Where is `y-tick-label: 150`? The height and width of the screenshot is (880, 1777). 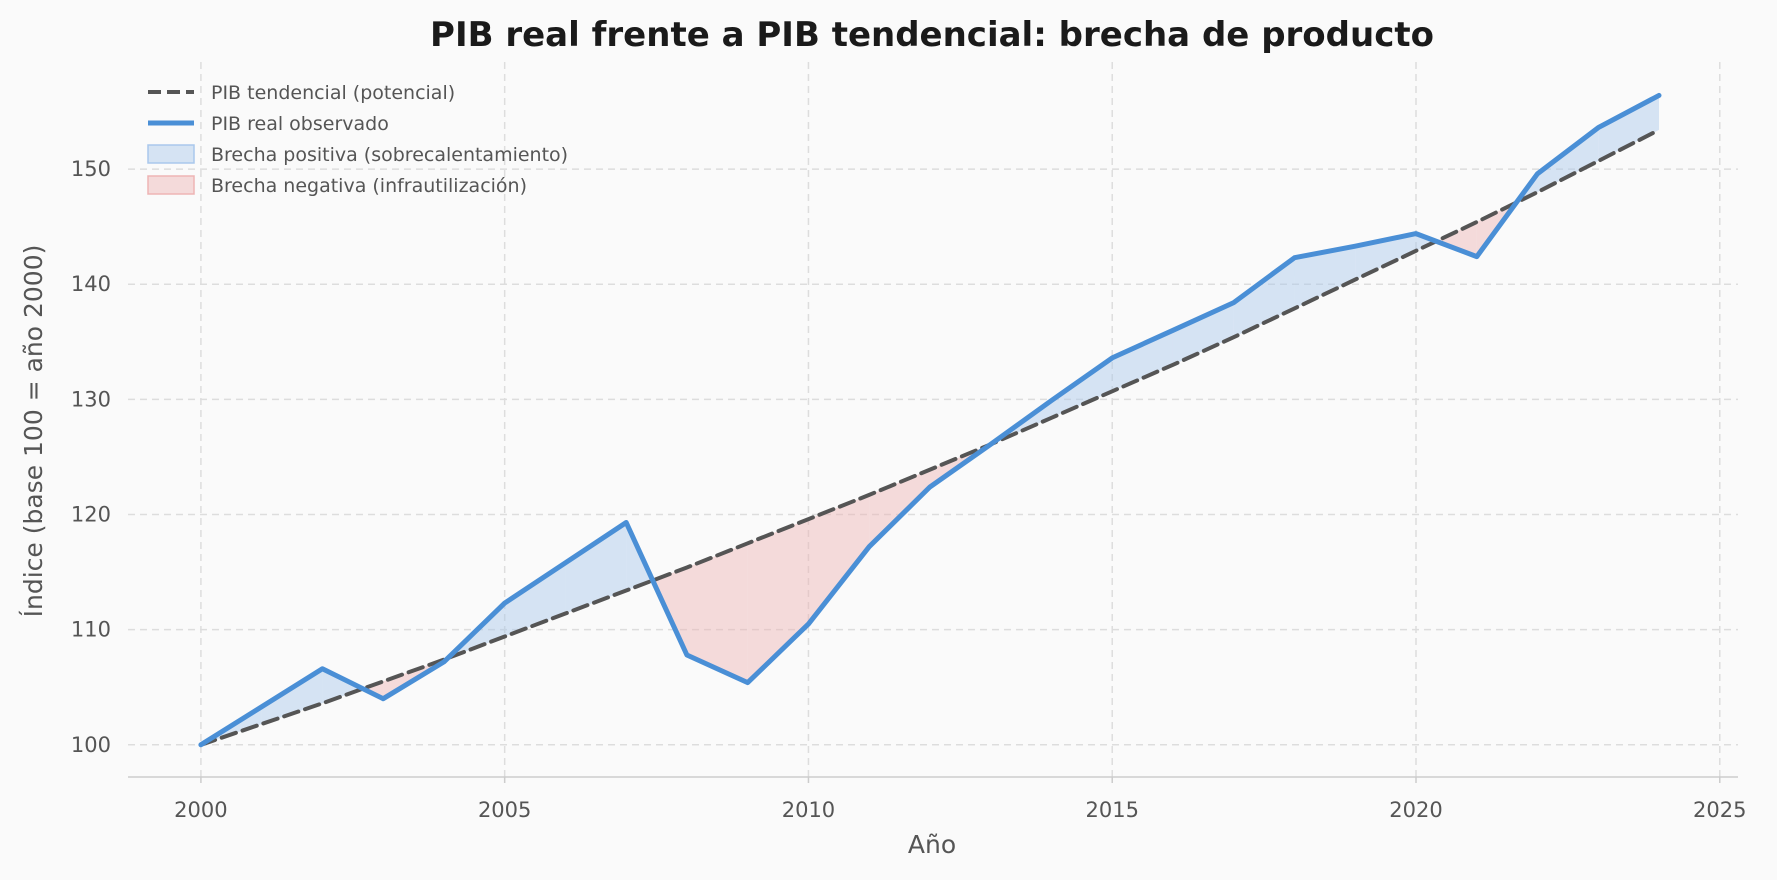 y-tick-label: 150 is located at coordinates (91, 169).